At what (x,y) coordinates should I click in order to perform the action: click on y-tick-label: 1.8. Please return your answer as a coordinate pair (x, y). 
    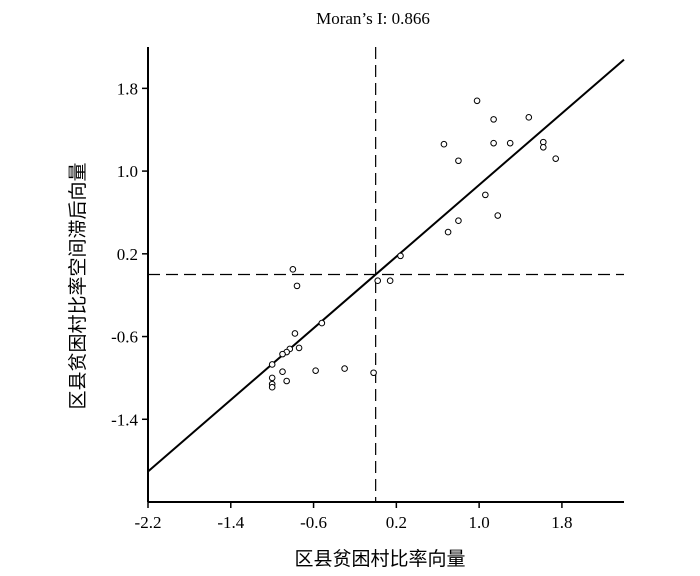
    Looking at the image, I should click on (127, 88).